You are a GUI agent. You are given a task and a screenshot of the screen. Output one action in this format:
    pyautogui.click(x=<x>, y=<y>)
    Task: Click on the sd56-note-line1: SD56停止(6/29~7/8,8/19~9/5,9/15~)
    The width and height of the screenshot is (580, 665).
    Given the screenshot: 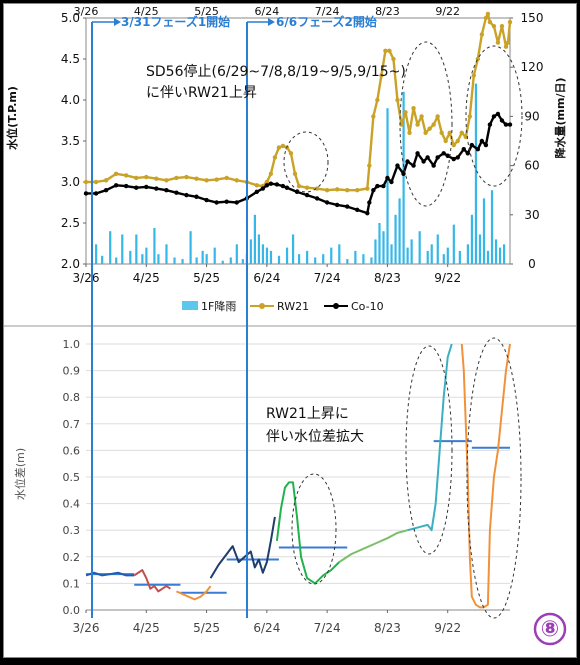 What is the action you would take?
    pyautogui.click(x=276, y=71)
    